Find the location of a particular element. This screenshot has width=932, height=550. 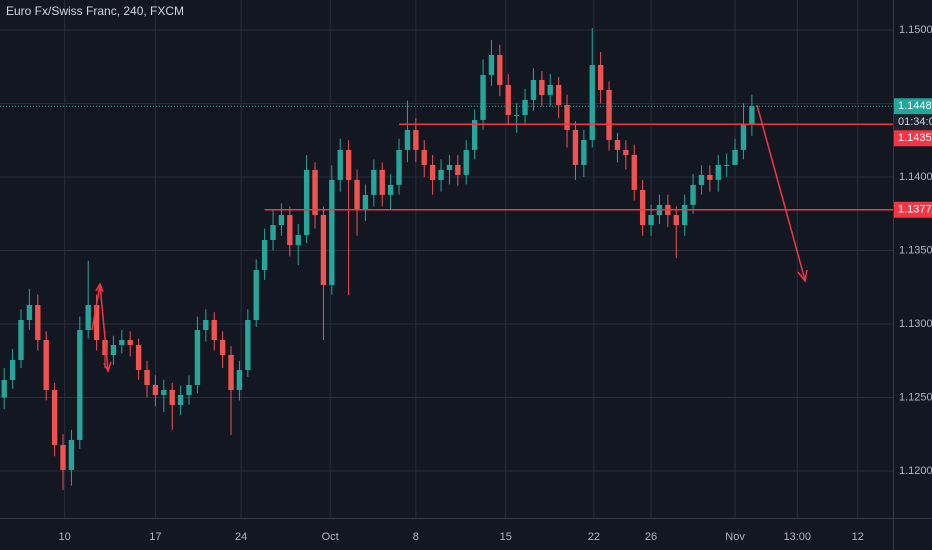

last-price-label: 1.14481 is located at coordinates (915, 106).